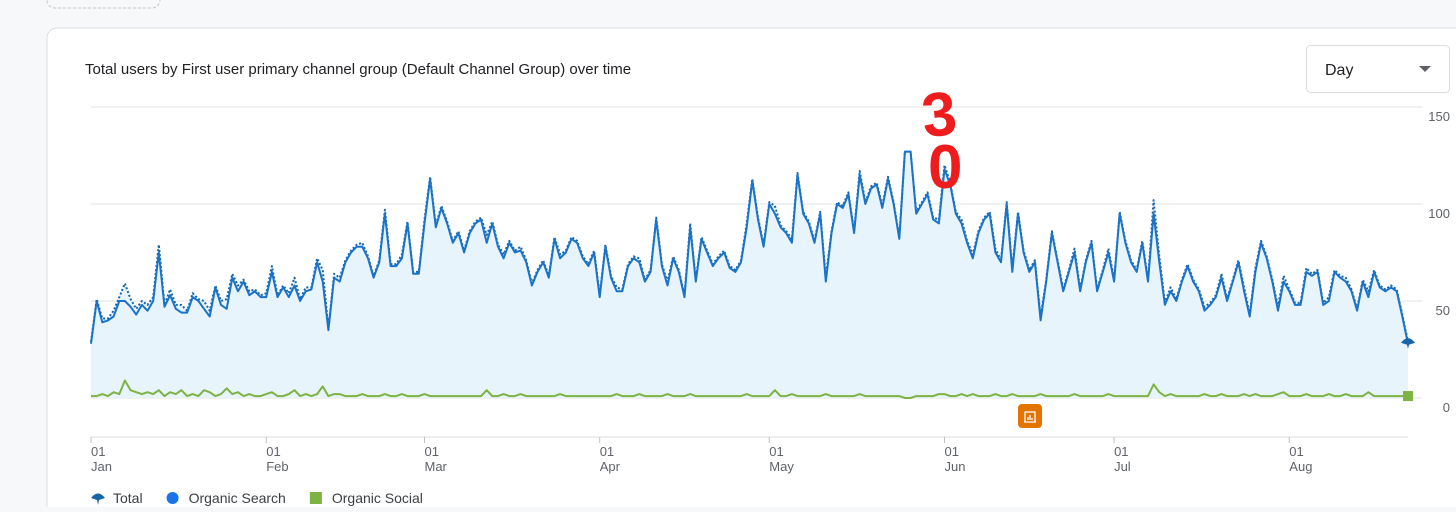 This screenshot has height=512, width=1456. Describe the element at coordinates (1446, 407) in the screenshot. I see `y-tick-label: 0` at that location.